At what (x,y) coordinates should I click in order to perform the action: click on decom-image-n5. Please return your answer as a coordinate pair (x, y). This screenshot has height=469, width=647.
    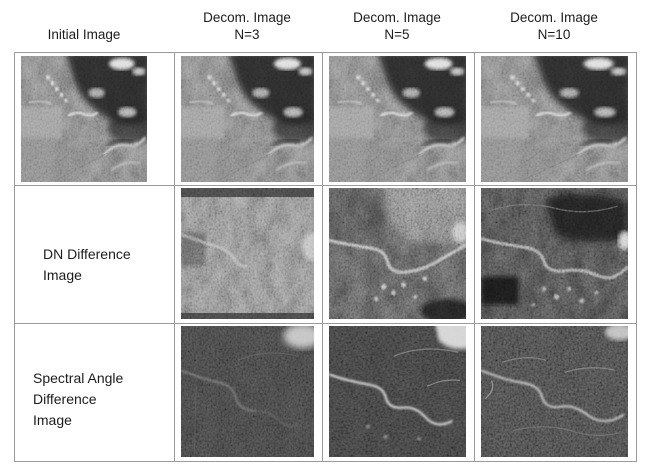
    Looking at the image, I should click on (397, 119).